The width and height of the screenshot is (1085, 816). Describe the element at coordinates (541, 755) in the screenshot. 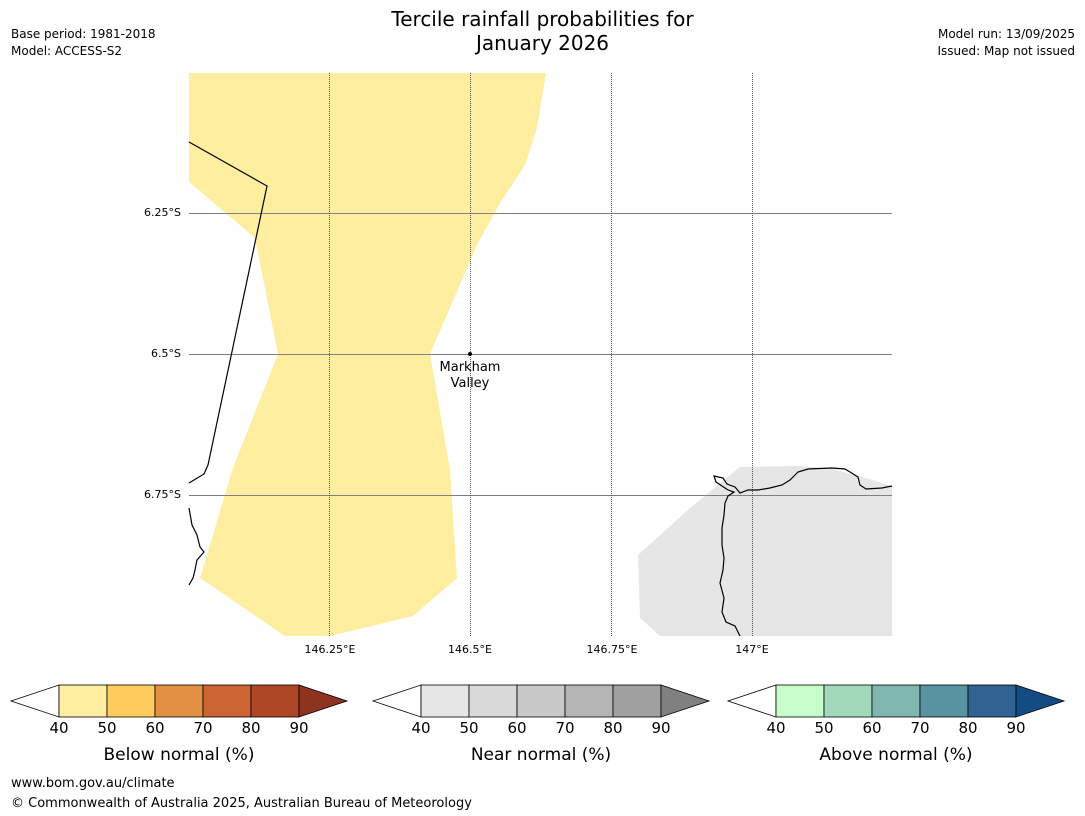

I see `colorbar-title: Near normal (%)` at that location.